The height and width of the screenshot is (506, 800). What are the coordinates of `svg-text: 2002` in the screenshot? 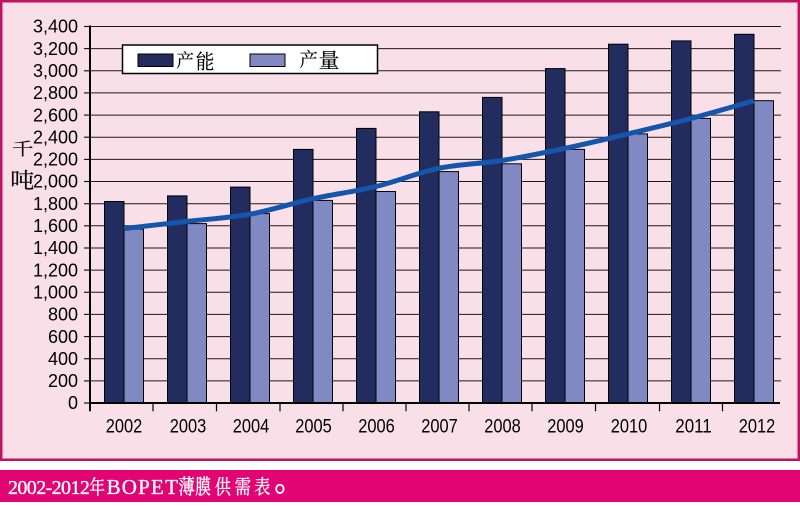 It's located at (124, 427).